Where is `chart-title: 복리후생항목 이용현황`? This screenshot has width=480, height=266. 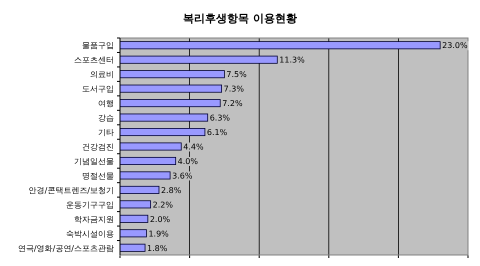 chart-title: 복리후생항목 이용현황 is located at coordinates (240, 18).